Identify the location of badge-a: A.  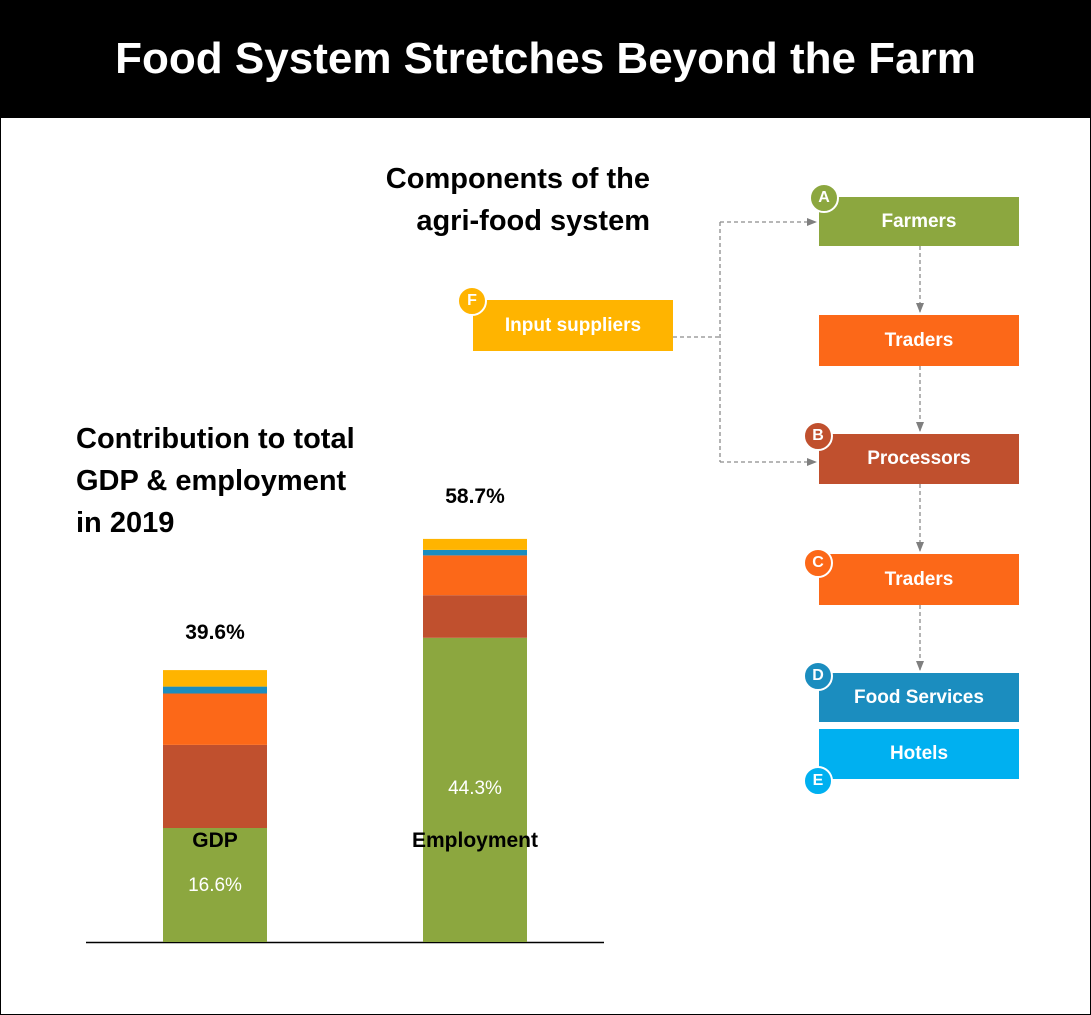
(824, 198).